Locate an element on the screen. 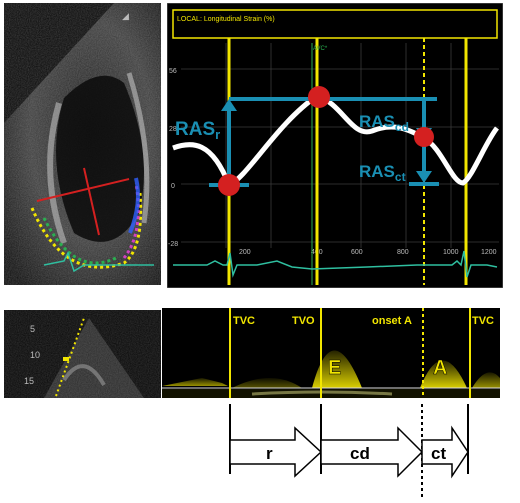 The width and height of the screenshot is (520, 503). strain-y-tick: 0 is located at coordinates (173, 186).